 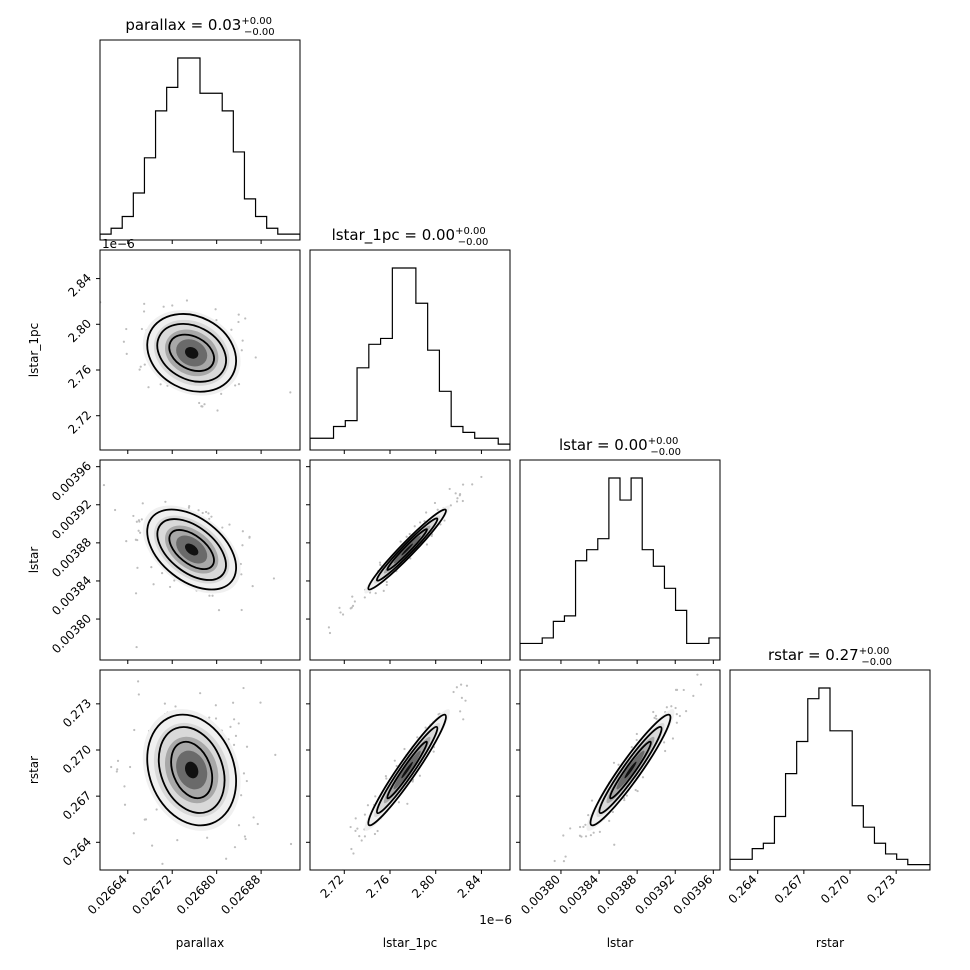 What do you see at coordinates (620, 568) in the screenshot?
I see `histogram-lstar` at bounding box center [620, 568].